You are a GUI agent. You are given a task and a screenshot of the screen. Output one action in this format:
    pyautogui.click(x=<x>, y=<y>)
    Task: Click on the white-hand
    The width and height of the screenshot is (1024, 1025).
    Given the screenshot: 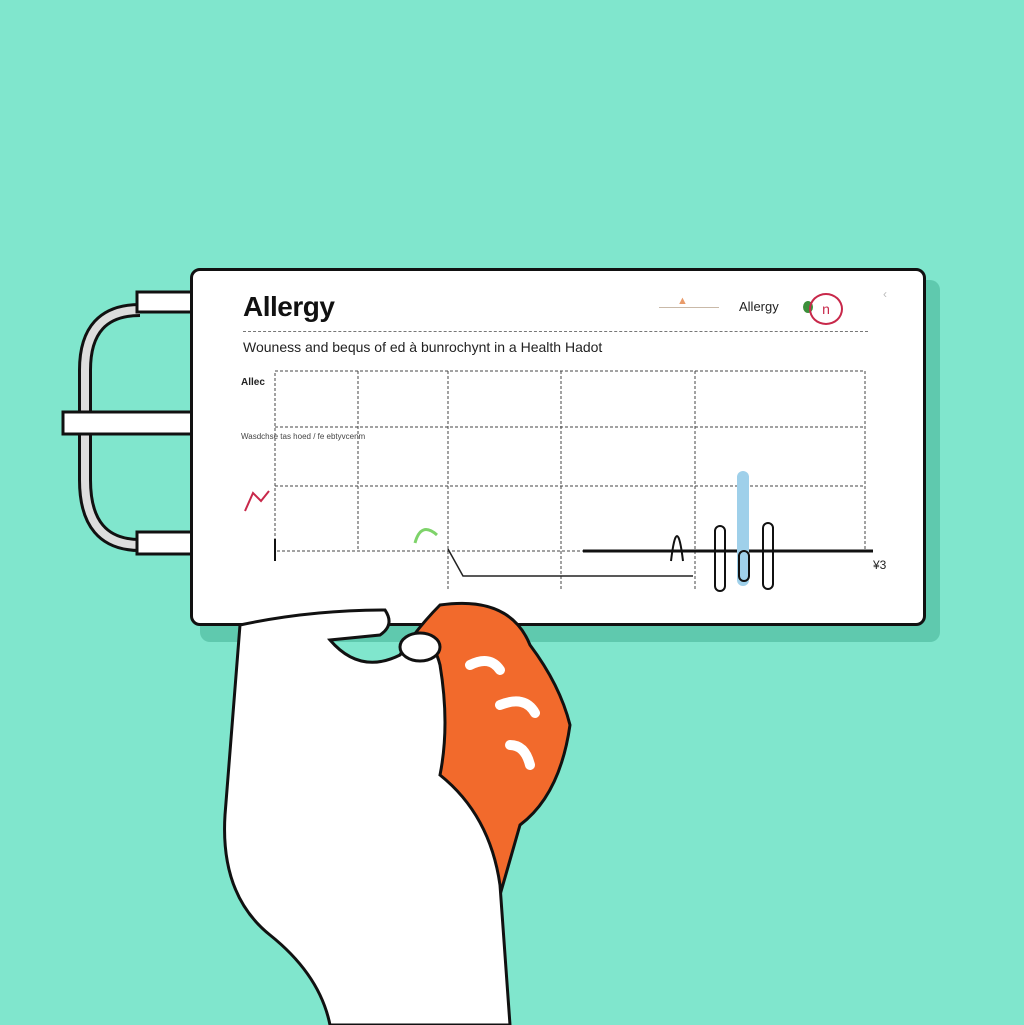 What is the action you would take?
    pyautogui.click(x=367, y=816)
    